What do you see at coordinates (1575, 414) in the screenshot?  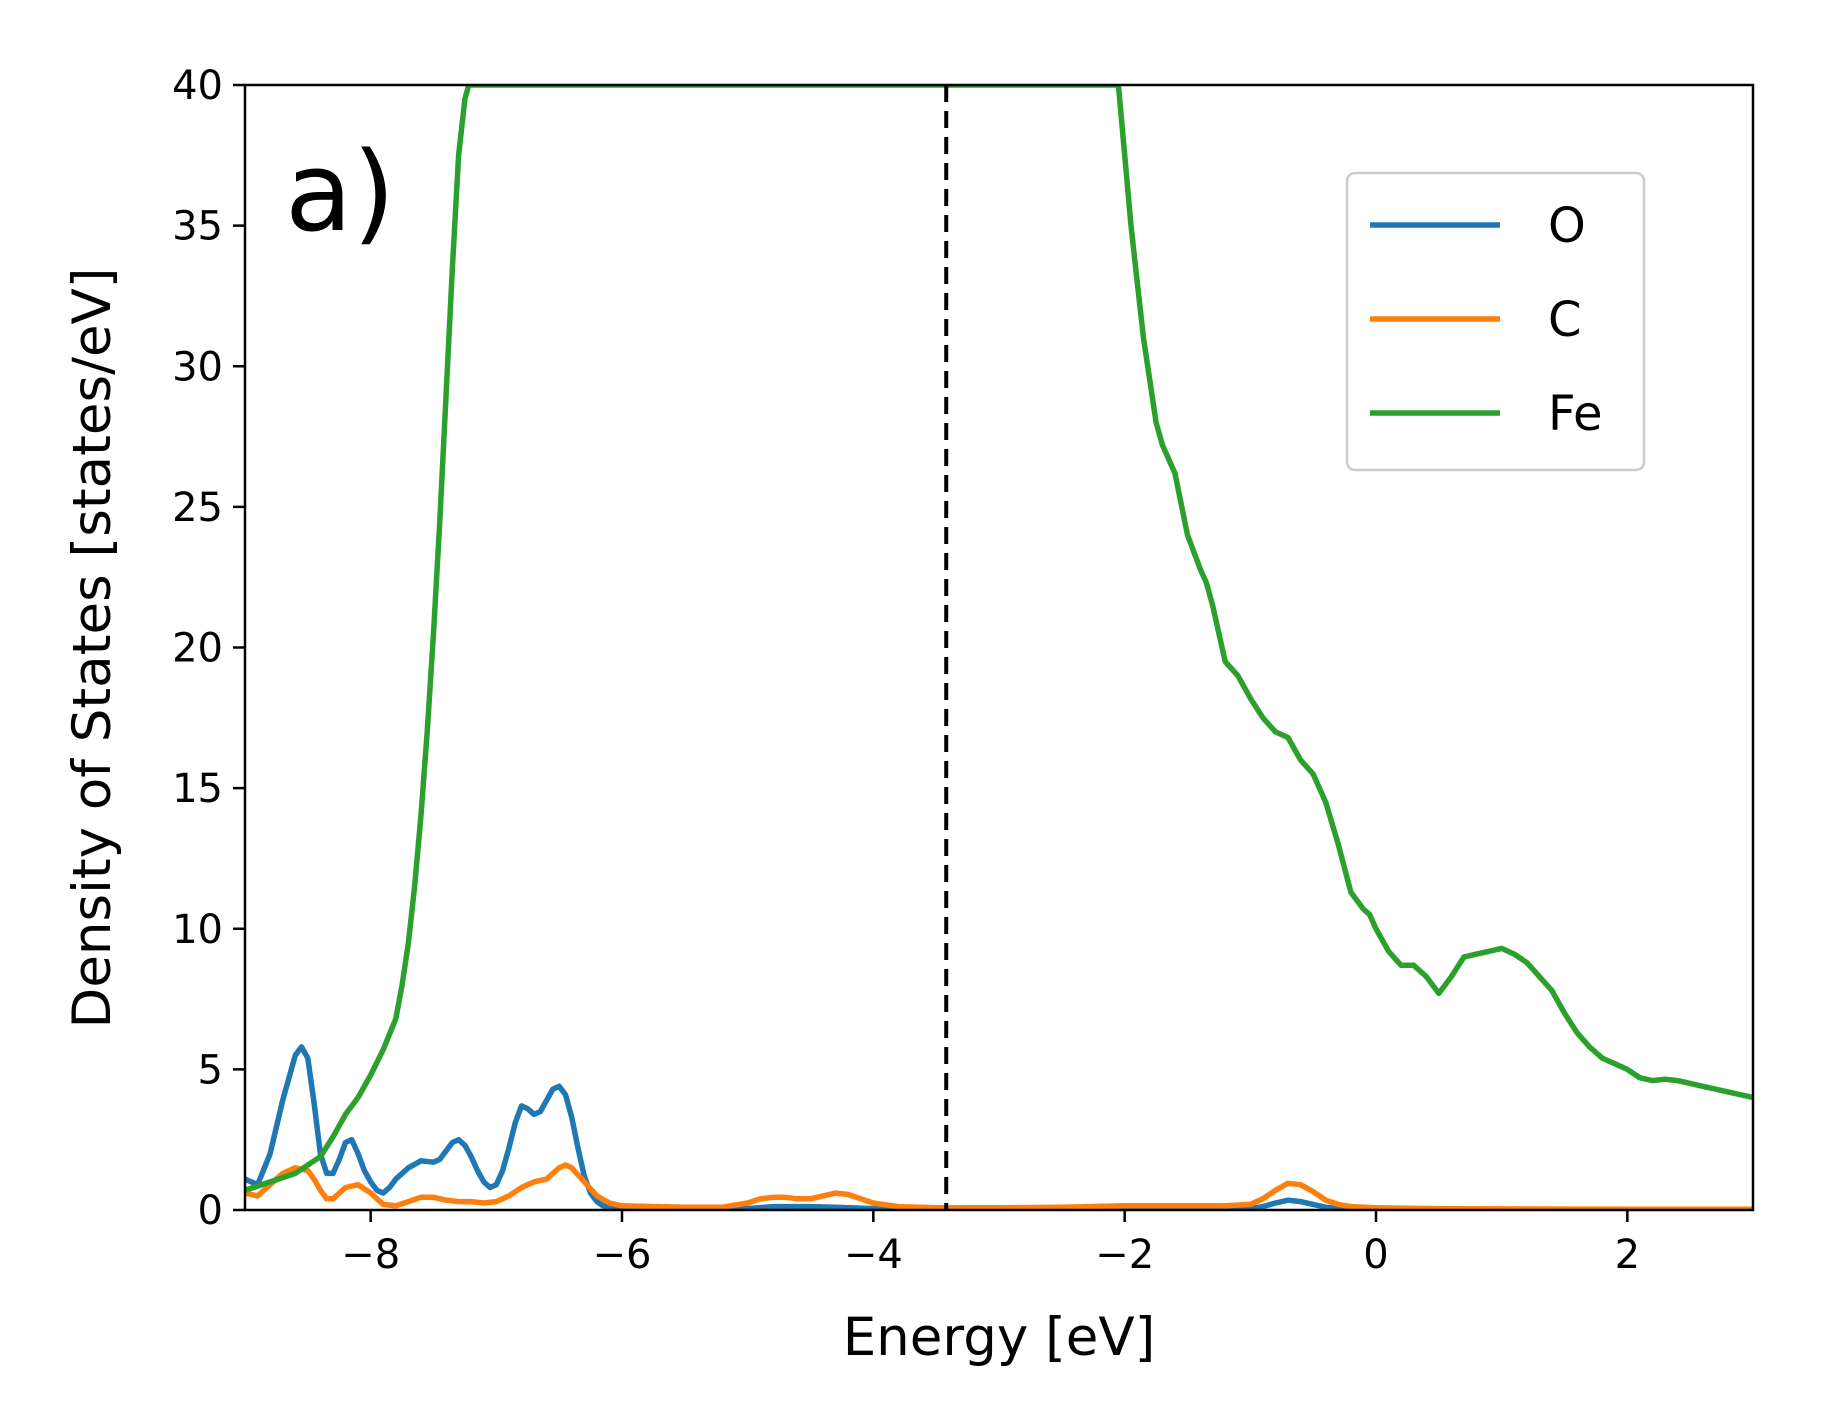 I see `legend-label-fe: Fe` at bounding box center [1575, 414].